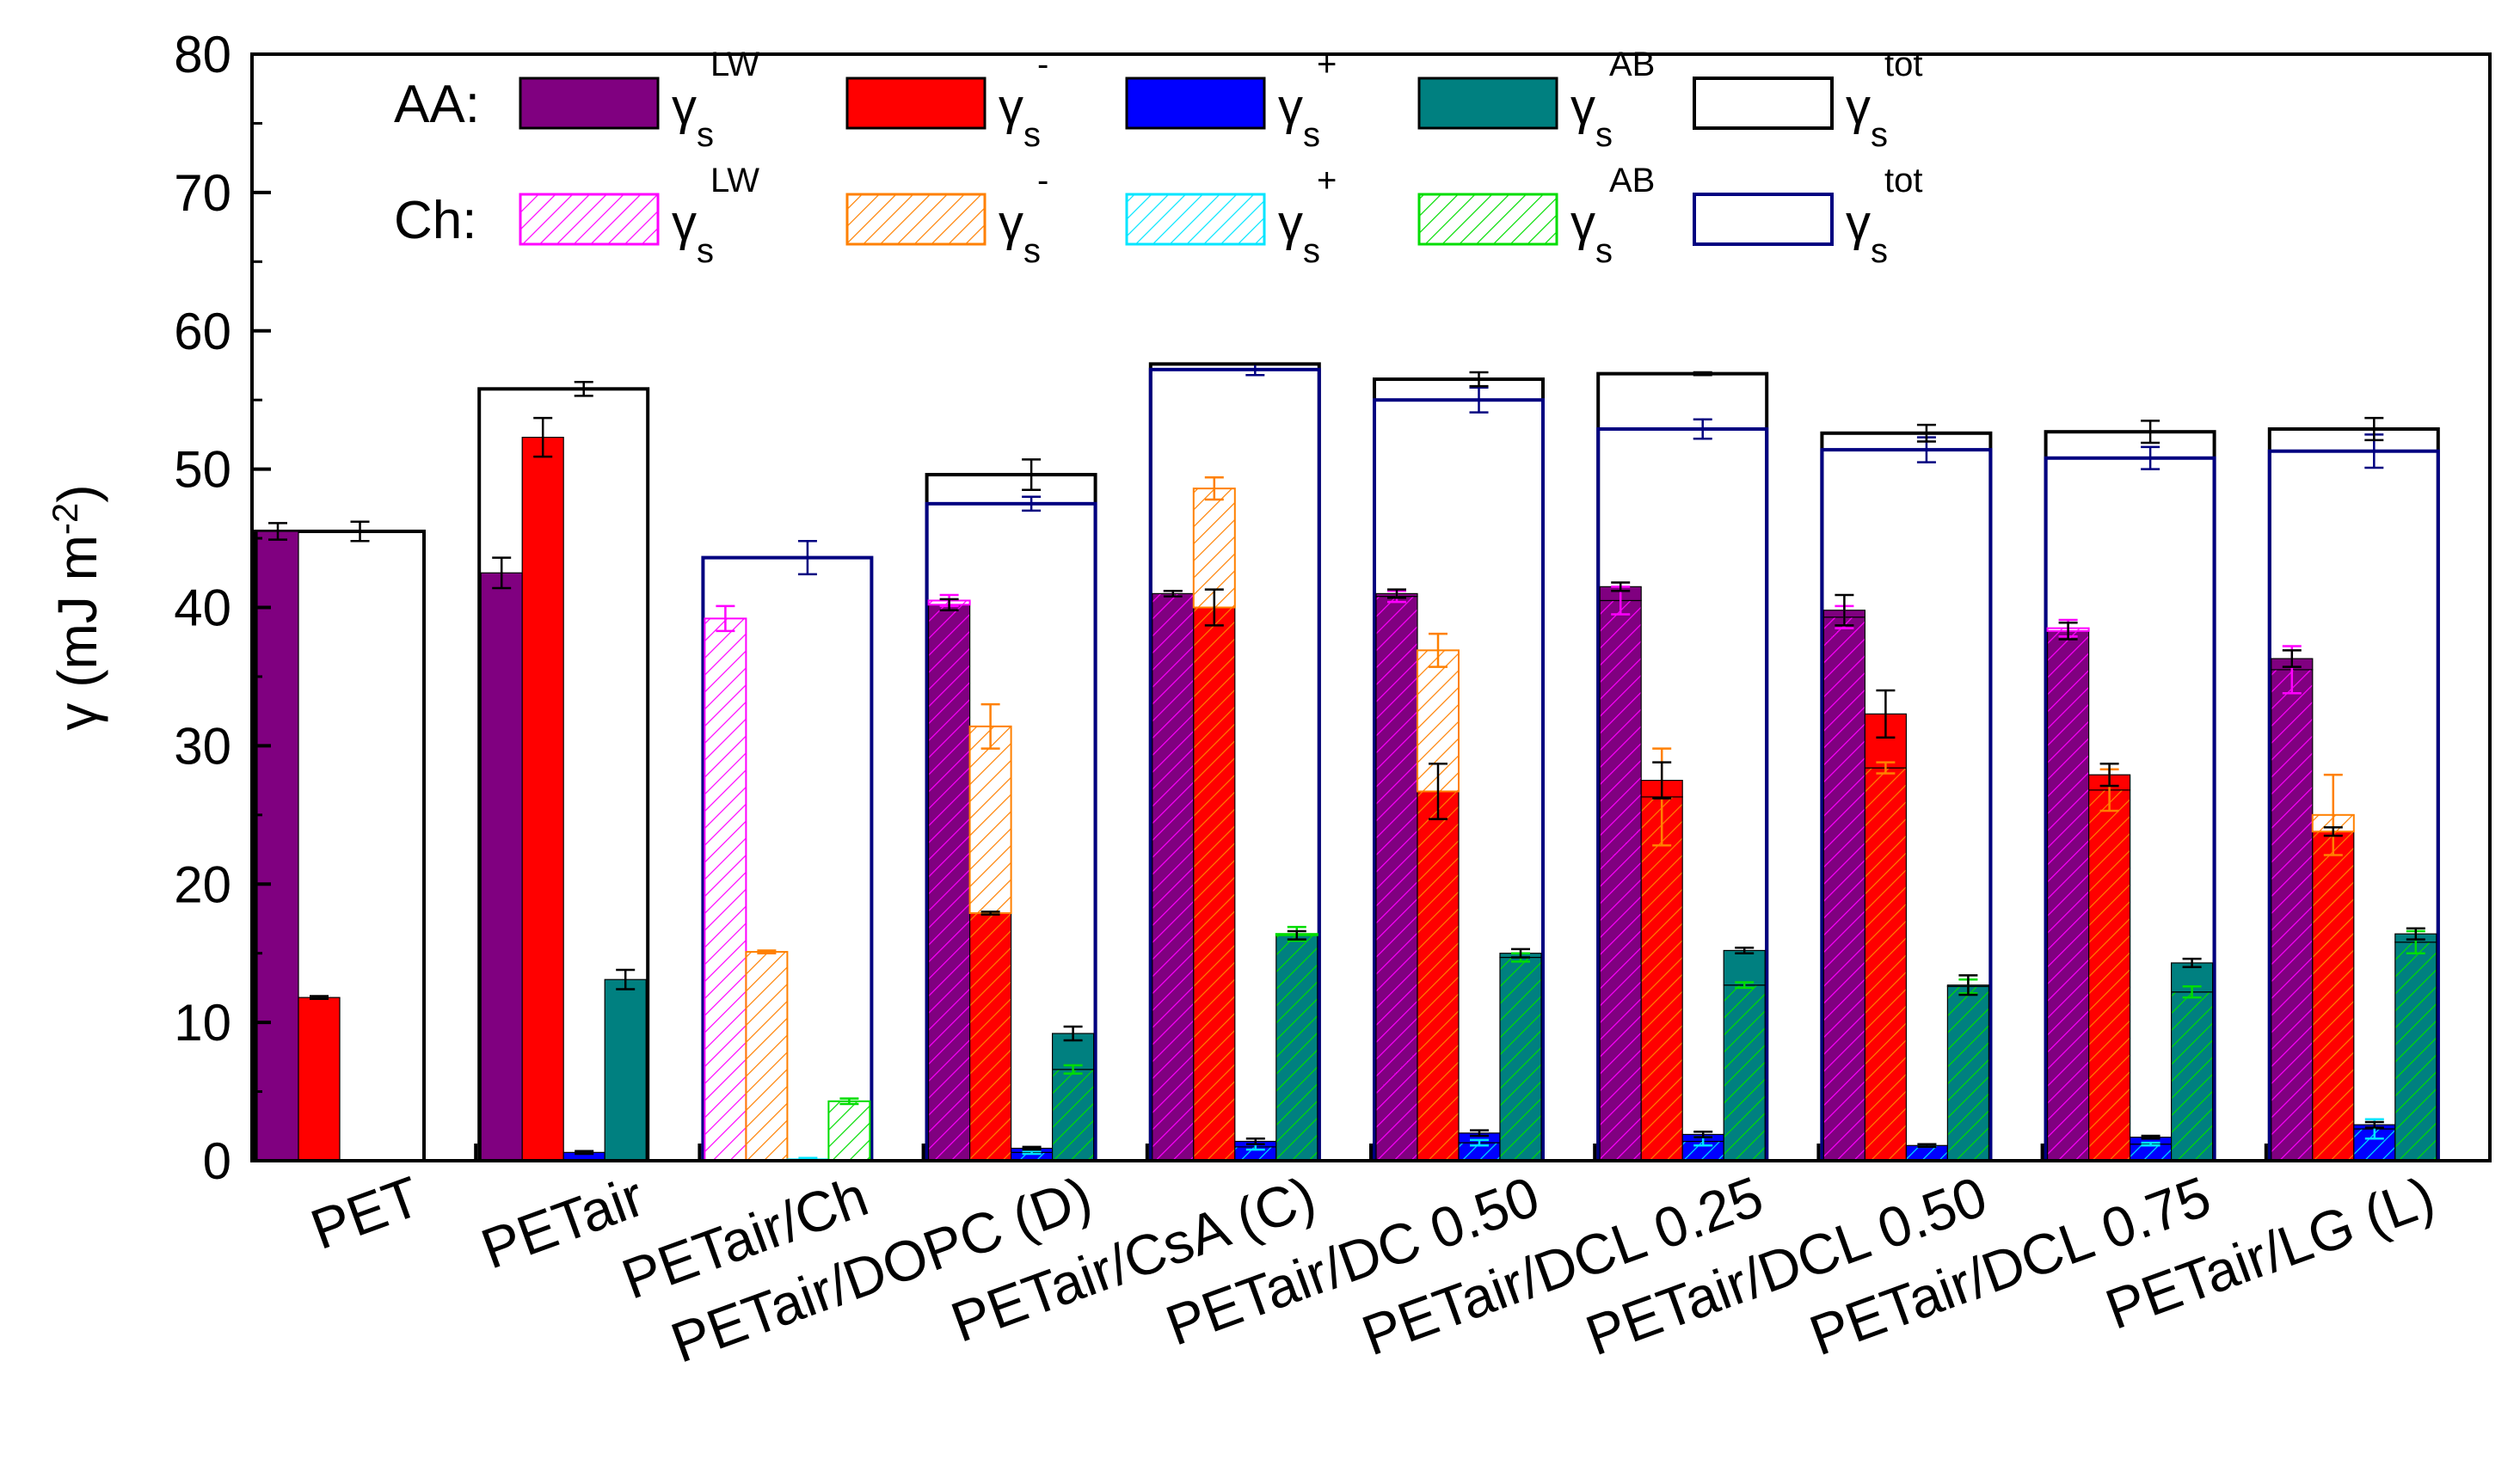  Describe the element at coordinates (435, 221) in the screenshot. I see `legend-prefix-Ch: Ch:` at that location.